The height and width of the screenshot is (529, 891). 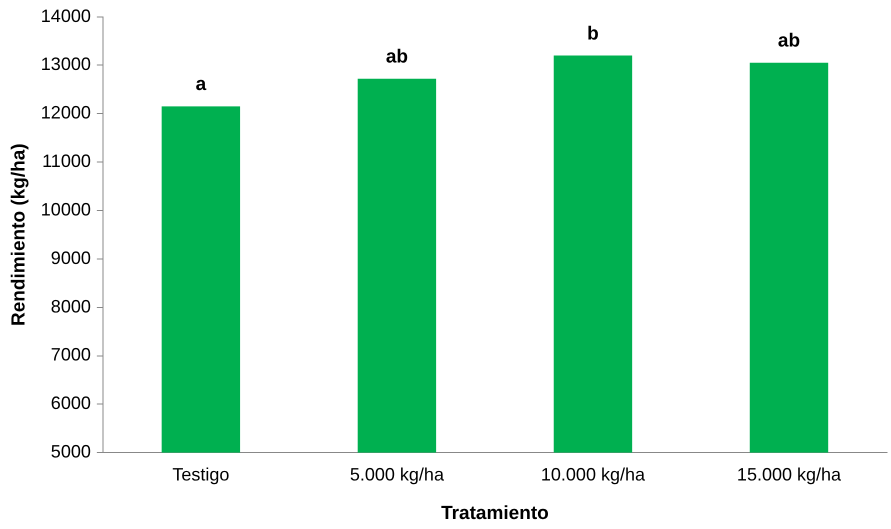 I want to click on y-tick-label: 10000, so click(x=65, y=209).